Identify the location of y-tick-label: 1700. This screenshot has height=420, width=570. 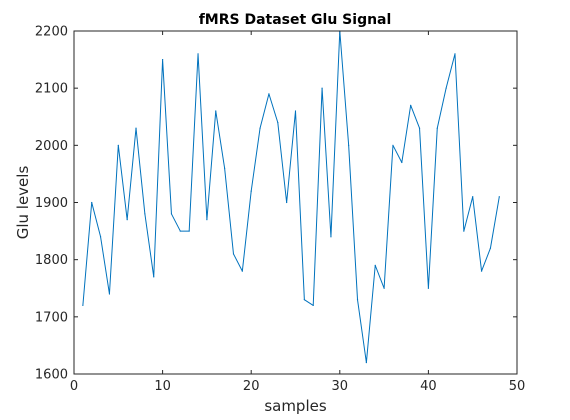
(51, 317).